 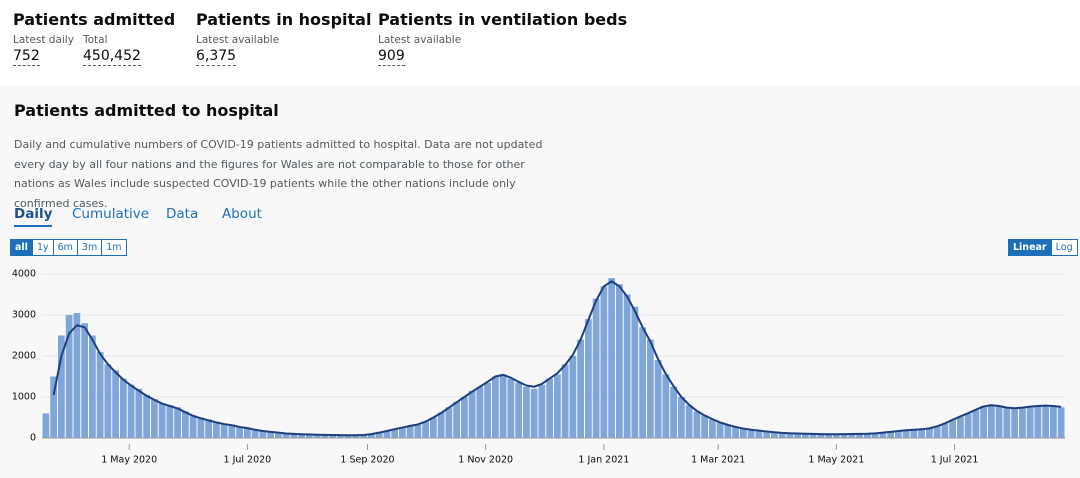 I want to click on range-button: 1m, so click(x=114, y=247).